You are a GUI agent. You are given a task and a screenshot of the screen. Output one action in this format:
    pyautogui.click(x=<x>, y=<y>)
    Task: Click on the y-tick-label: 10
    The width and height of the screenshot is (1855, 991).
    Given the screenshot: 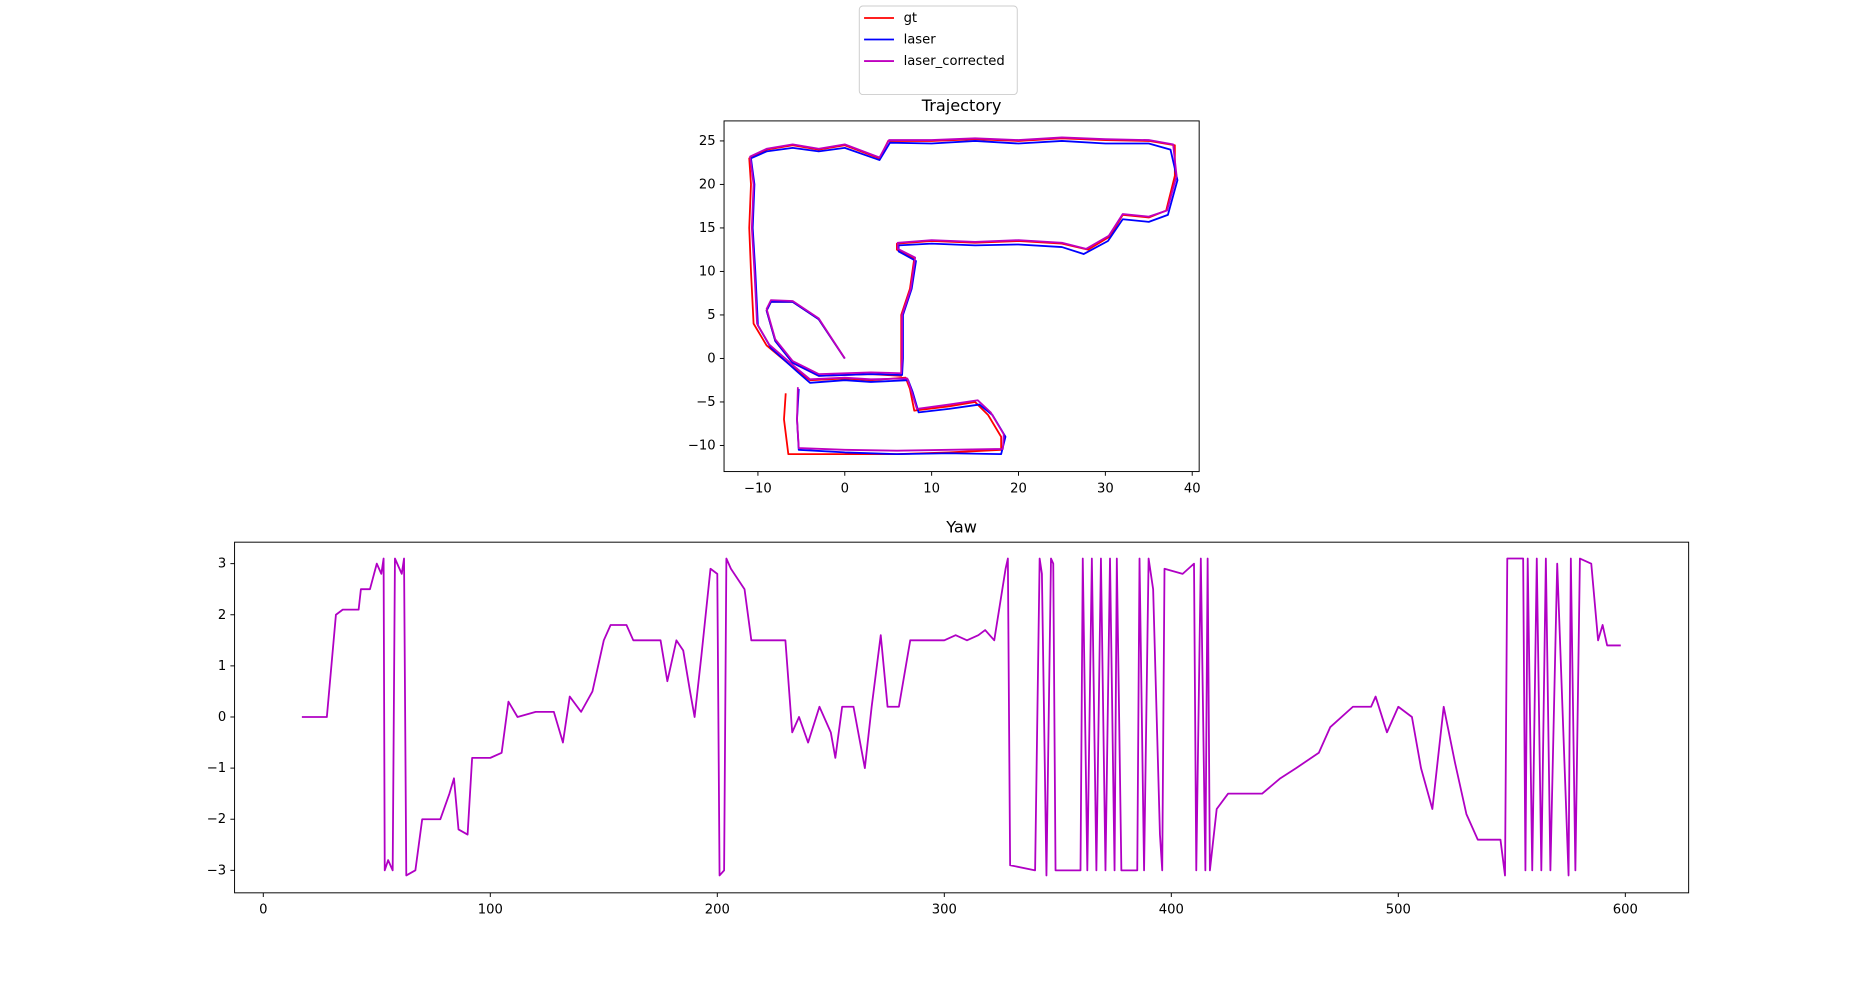 What is the action you would take?
    pyautogui.click(x=707, y=271)
    